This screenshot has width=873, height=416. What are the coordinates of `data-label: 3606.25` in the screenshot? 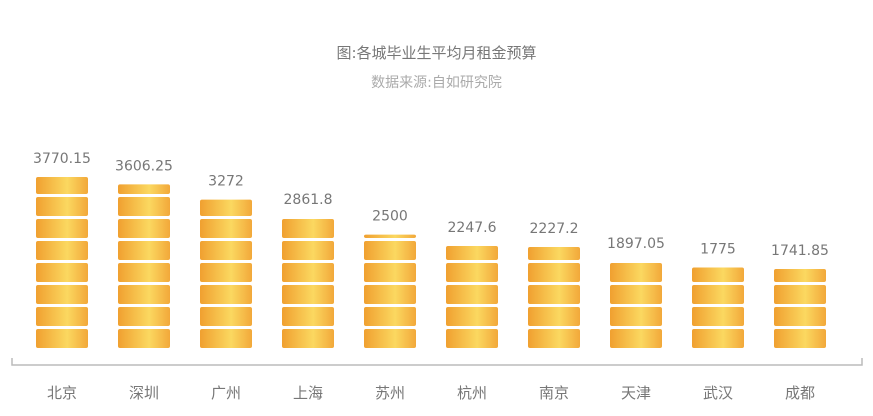 It's located at (144, 166).